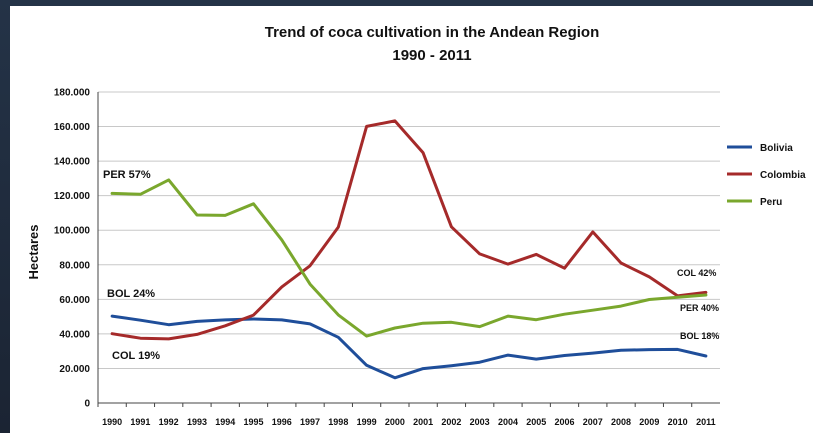  Describe the element at coordinates (696, 273) in the screenshot. I see `annotation-label: COL 42%` at that location.